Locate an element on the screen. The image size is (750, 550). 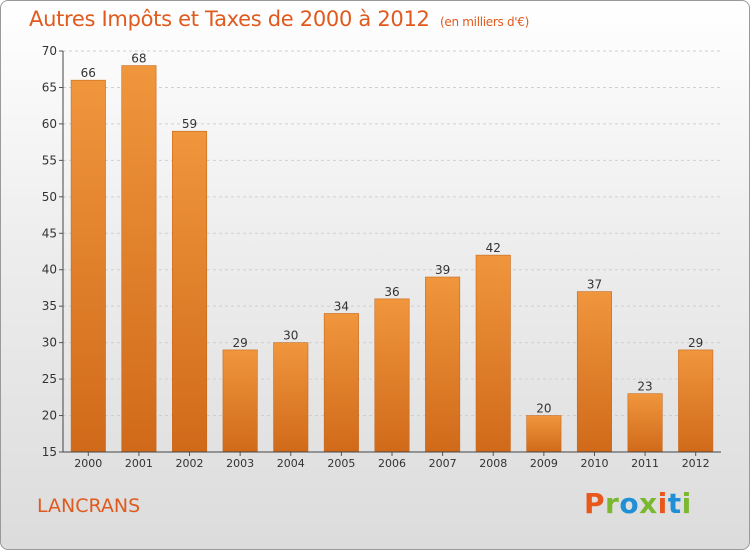
bar-2009 is located at coordinates (544, 434).